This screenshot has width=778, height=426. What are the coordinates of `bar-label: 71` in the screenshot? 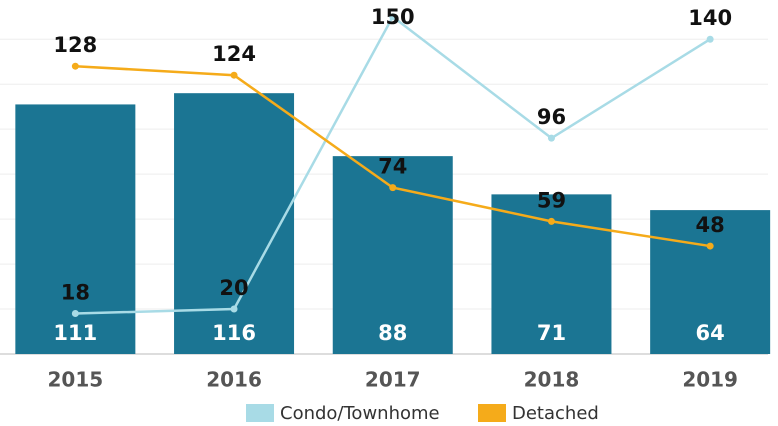 It's located at (551, 333).